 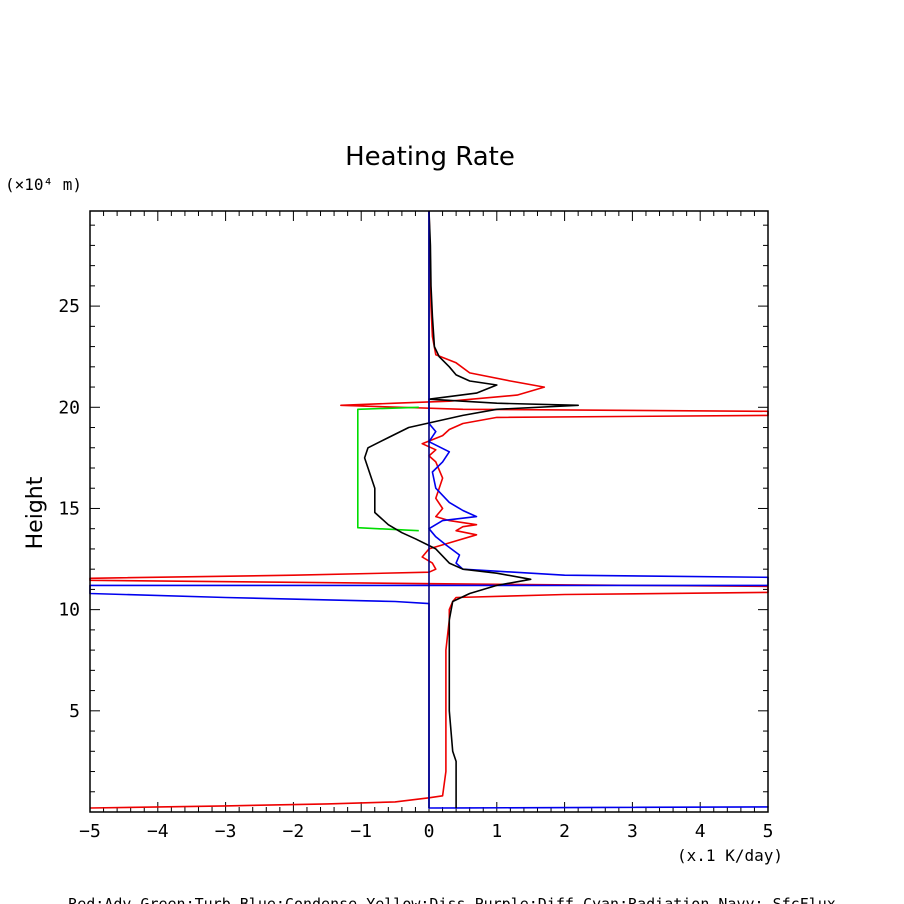 What do you see at coordinates (43, 184) in the screenshot?
I see `y-axis-unit: (×10⁴ m)` at bounding box center [43, 184].